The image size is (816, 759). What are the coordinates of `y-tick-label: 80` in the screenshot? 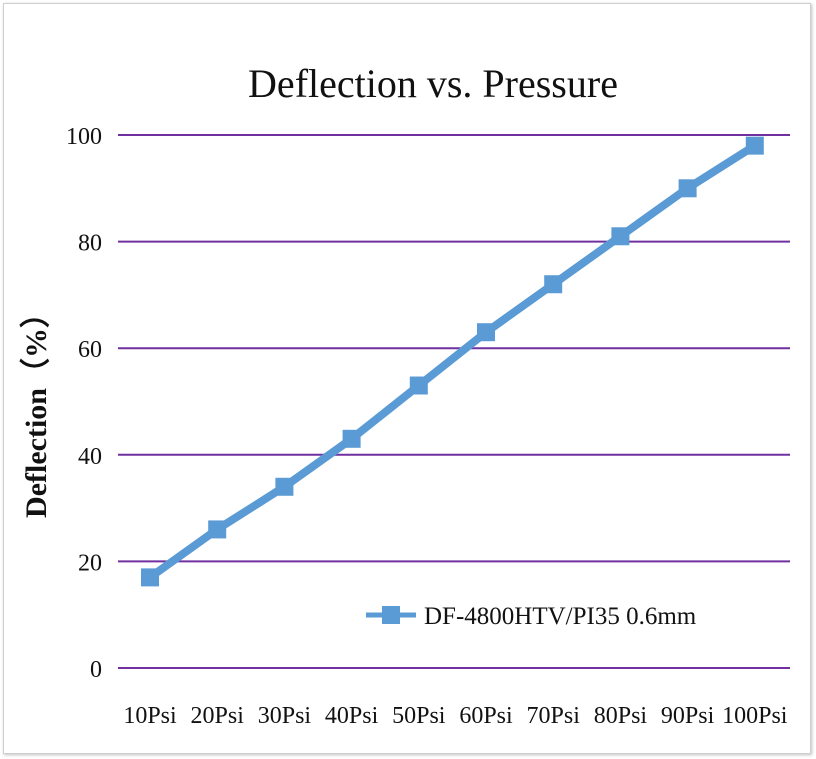 It's located at (90, 244).